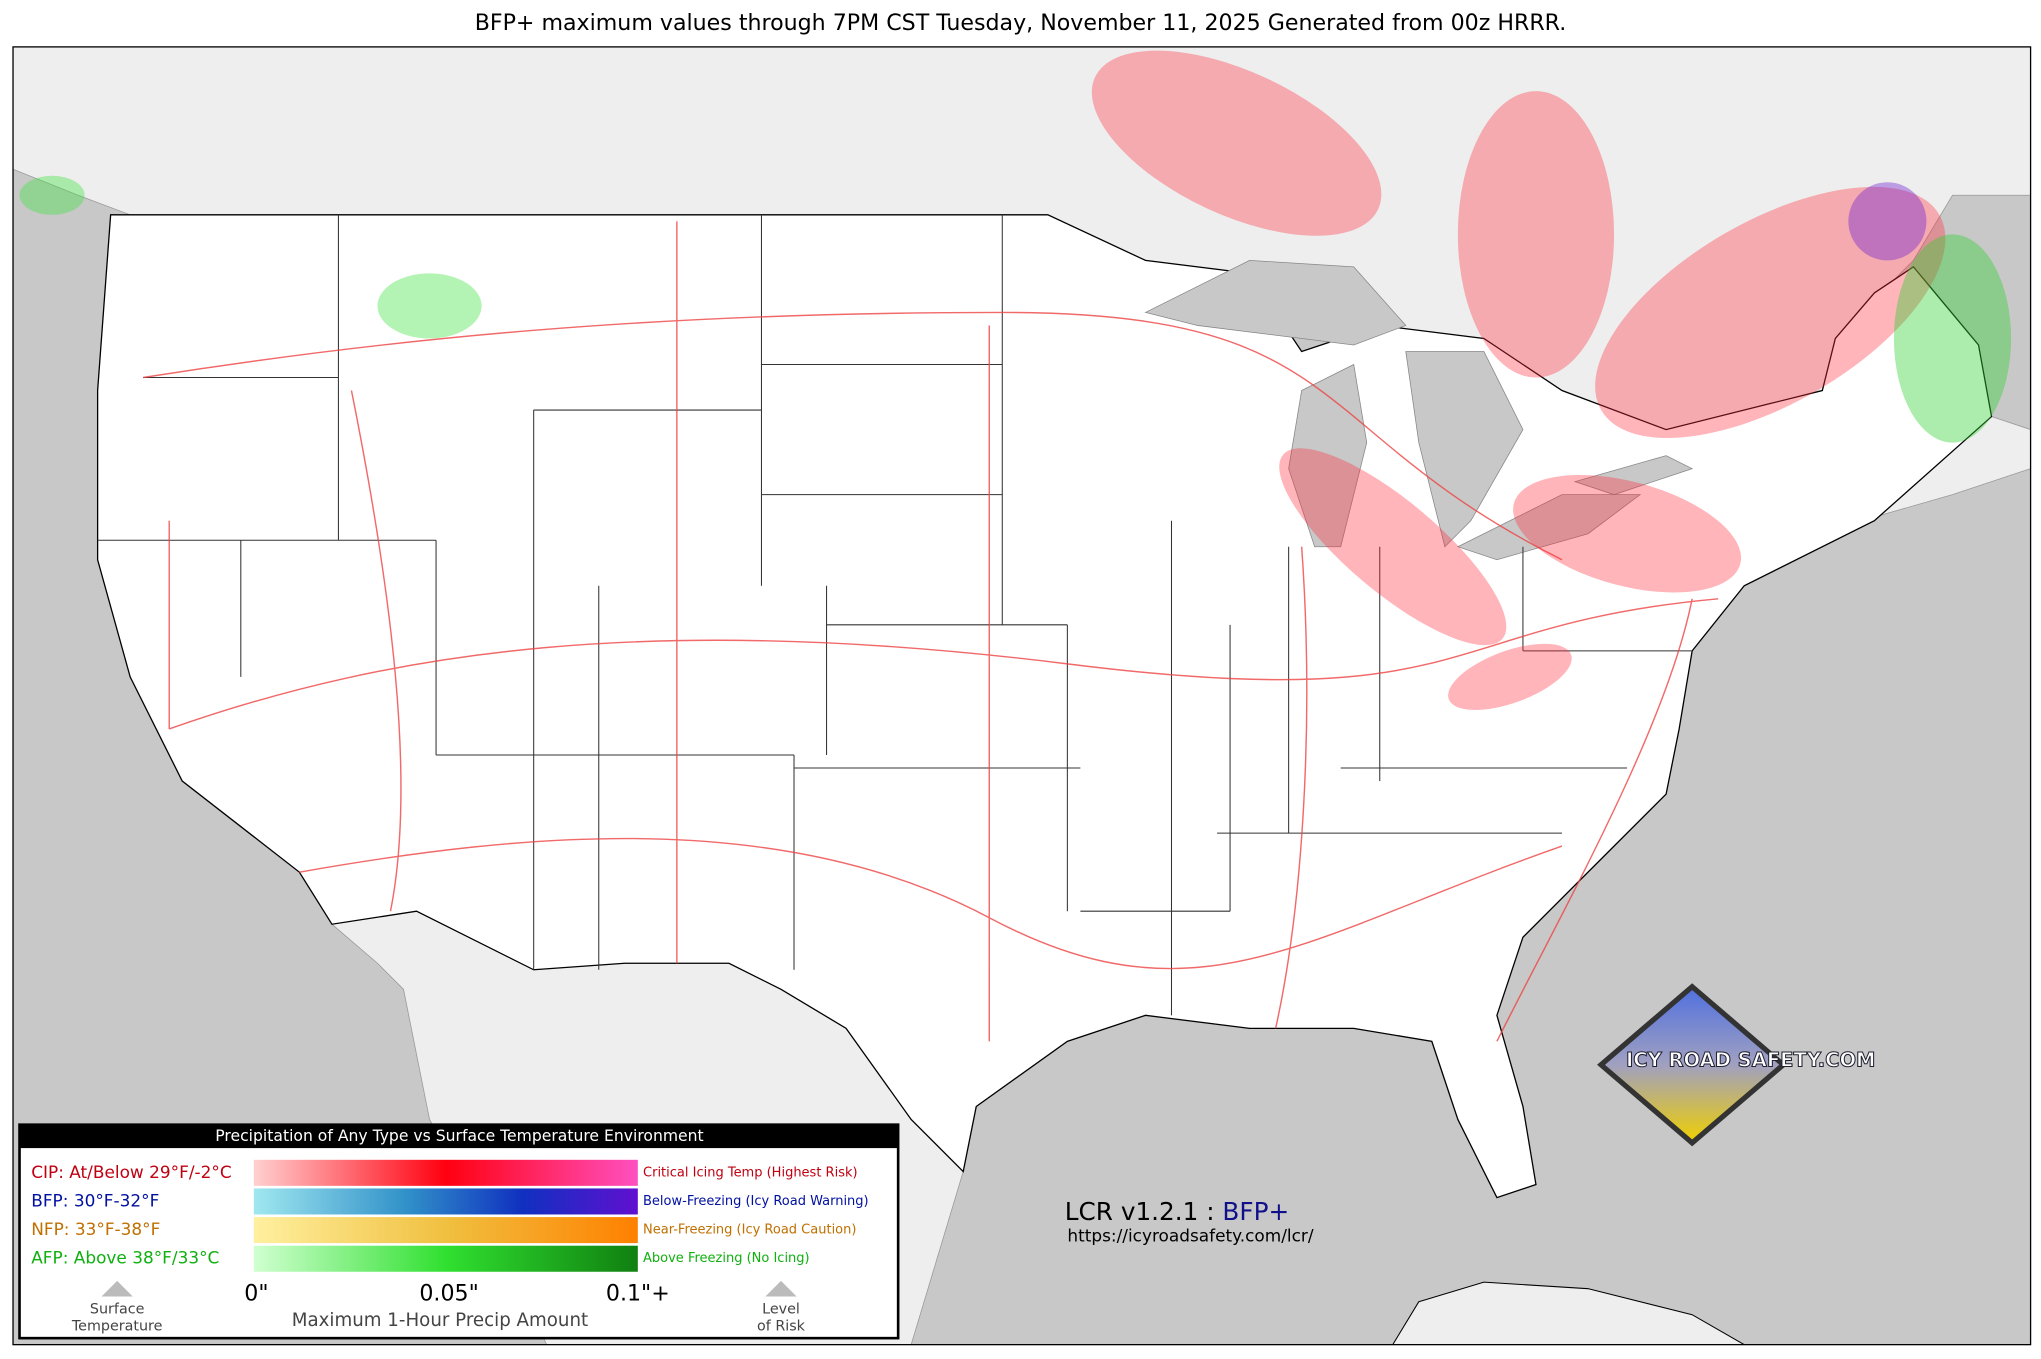 This screenshot has width=2041, height=1359. Describe the element at coordinates (440, 1320) in the screenshot. I see `legend-axis-label: Maximum 1-Hour Precip Amount` at that location.